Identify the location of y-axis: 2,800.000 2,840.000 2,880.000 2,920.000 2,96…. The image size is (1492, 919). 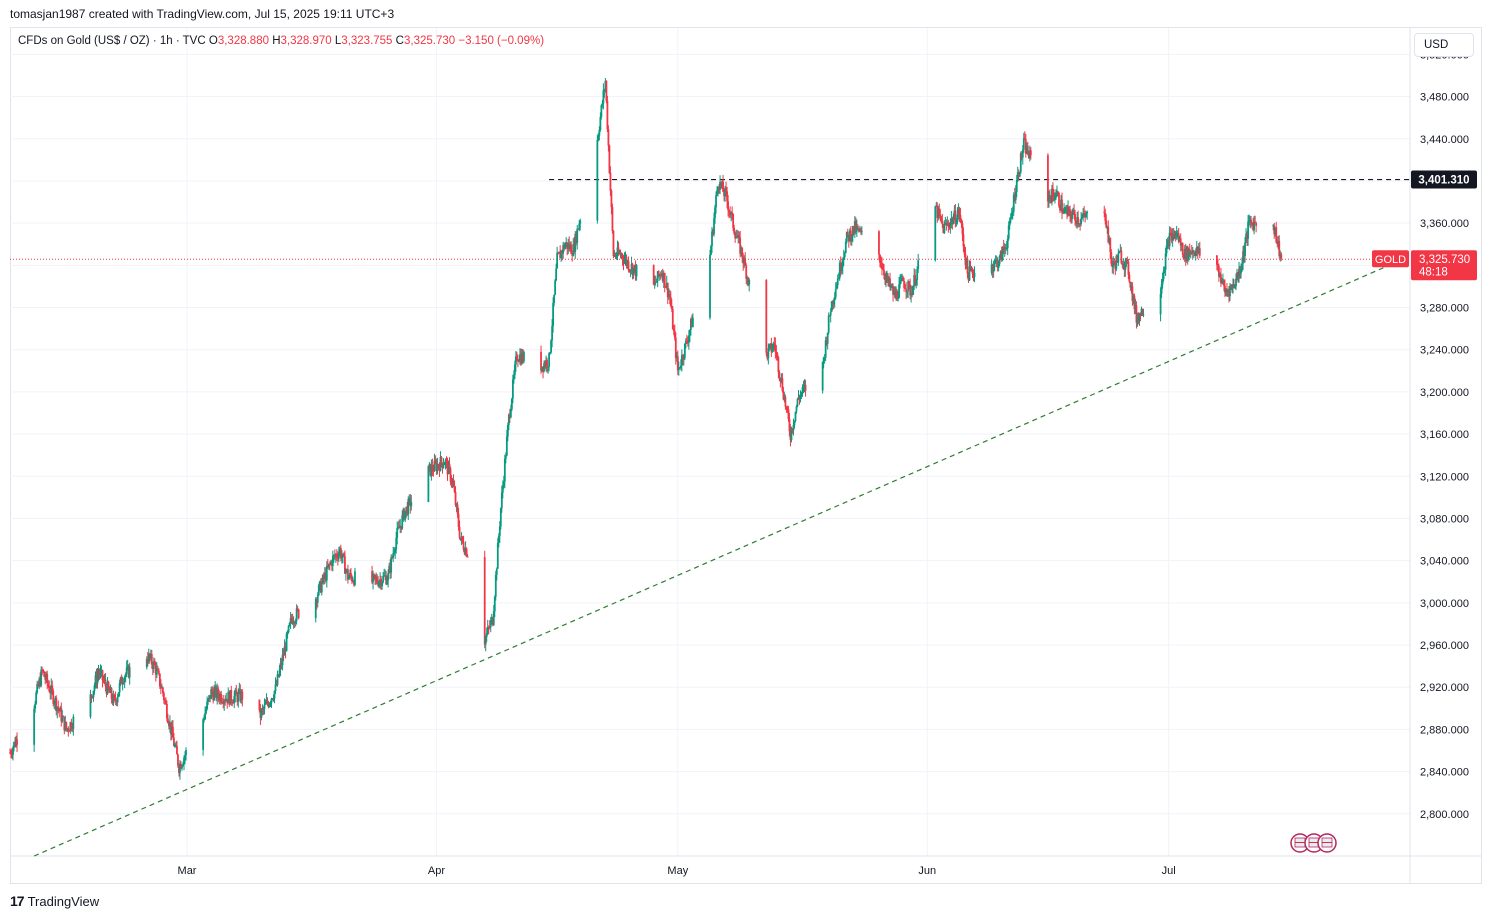
(1444, 434).